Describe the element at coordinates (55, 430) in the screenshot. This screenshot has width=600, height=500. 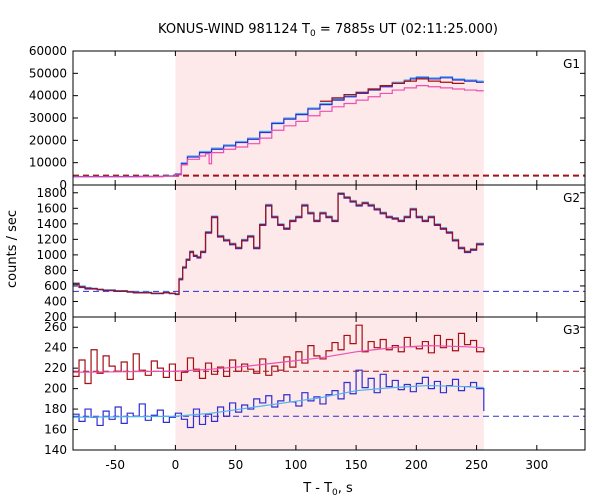
I see `y-tick-label: 160` at that location.